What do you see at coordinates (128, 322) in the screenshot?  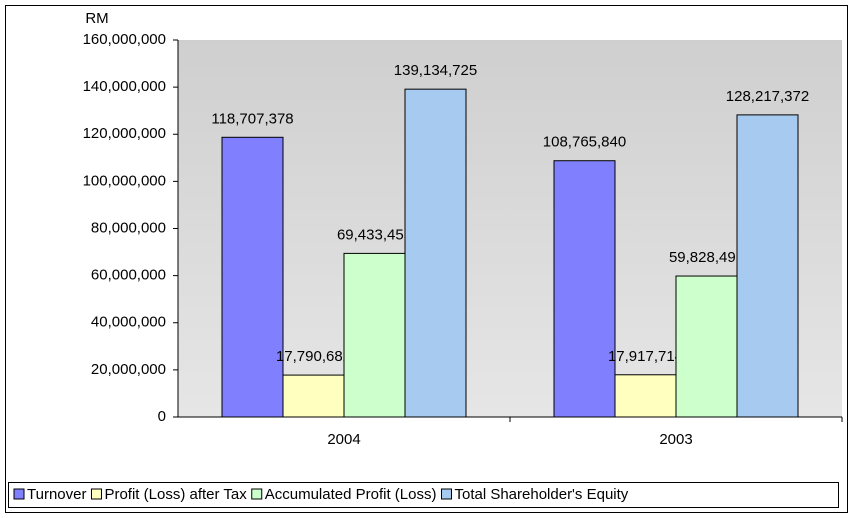 I see `y-tick-label: 40,000,000` at bounding box center [128, 322].